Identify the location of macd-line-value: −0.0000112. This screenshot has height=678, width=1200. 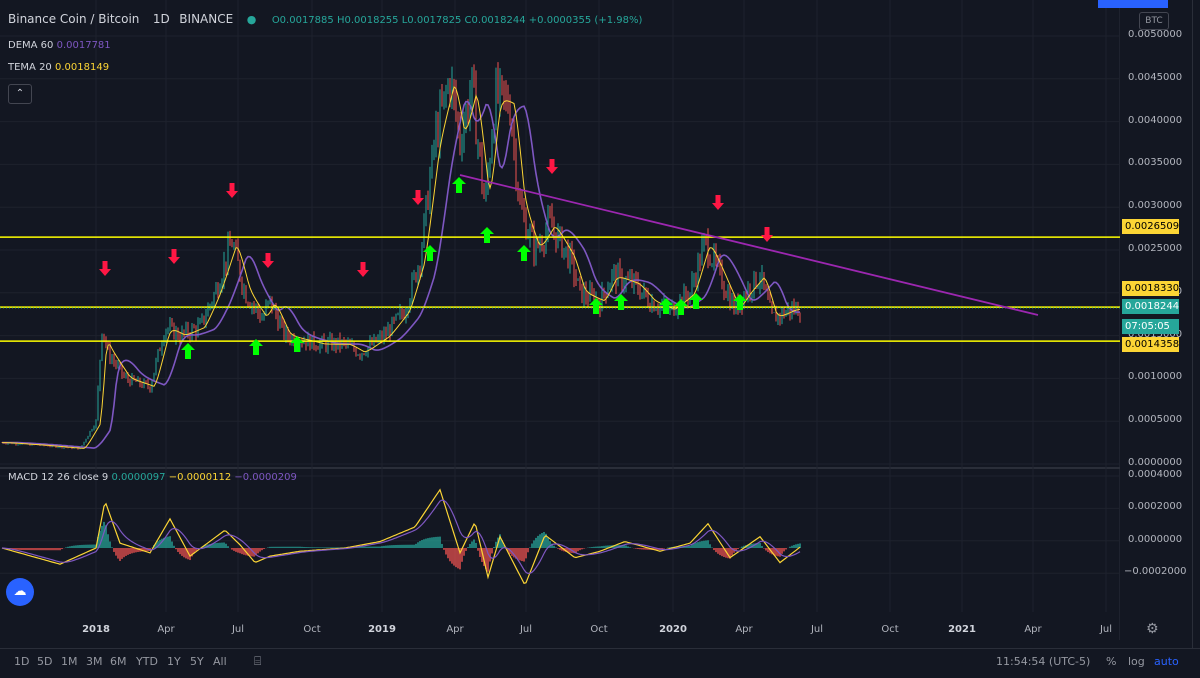
(200, 477).